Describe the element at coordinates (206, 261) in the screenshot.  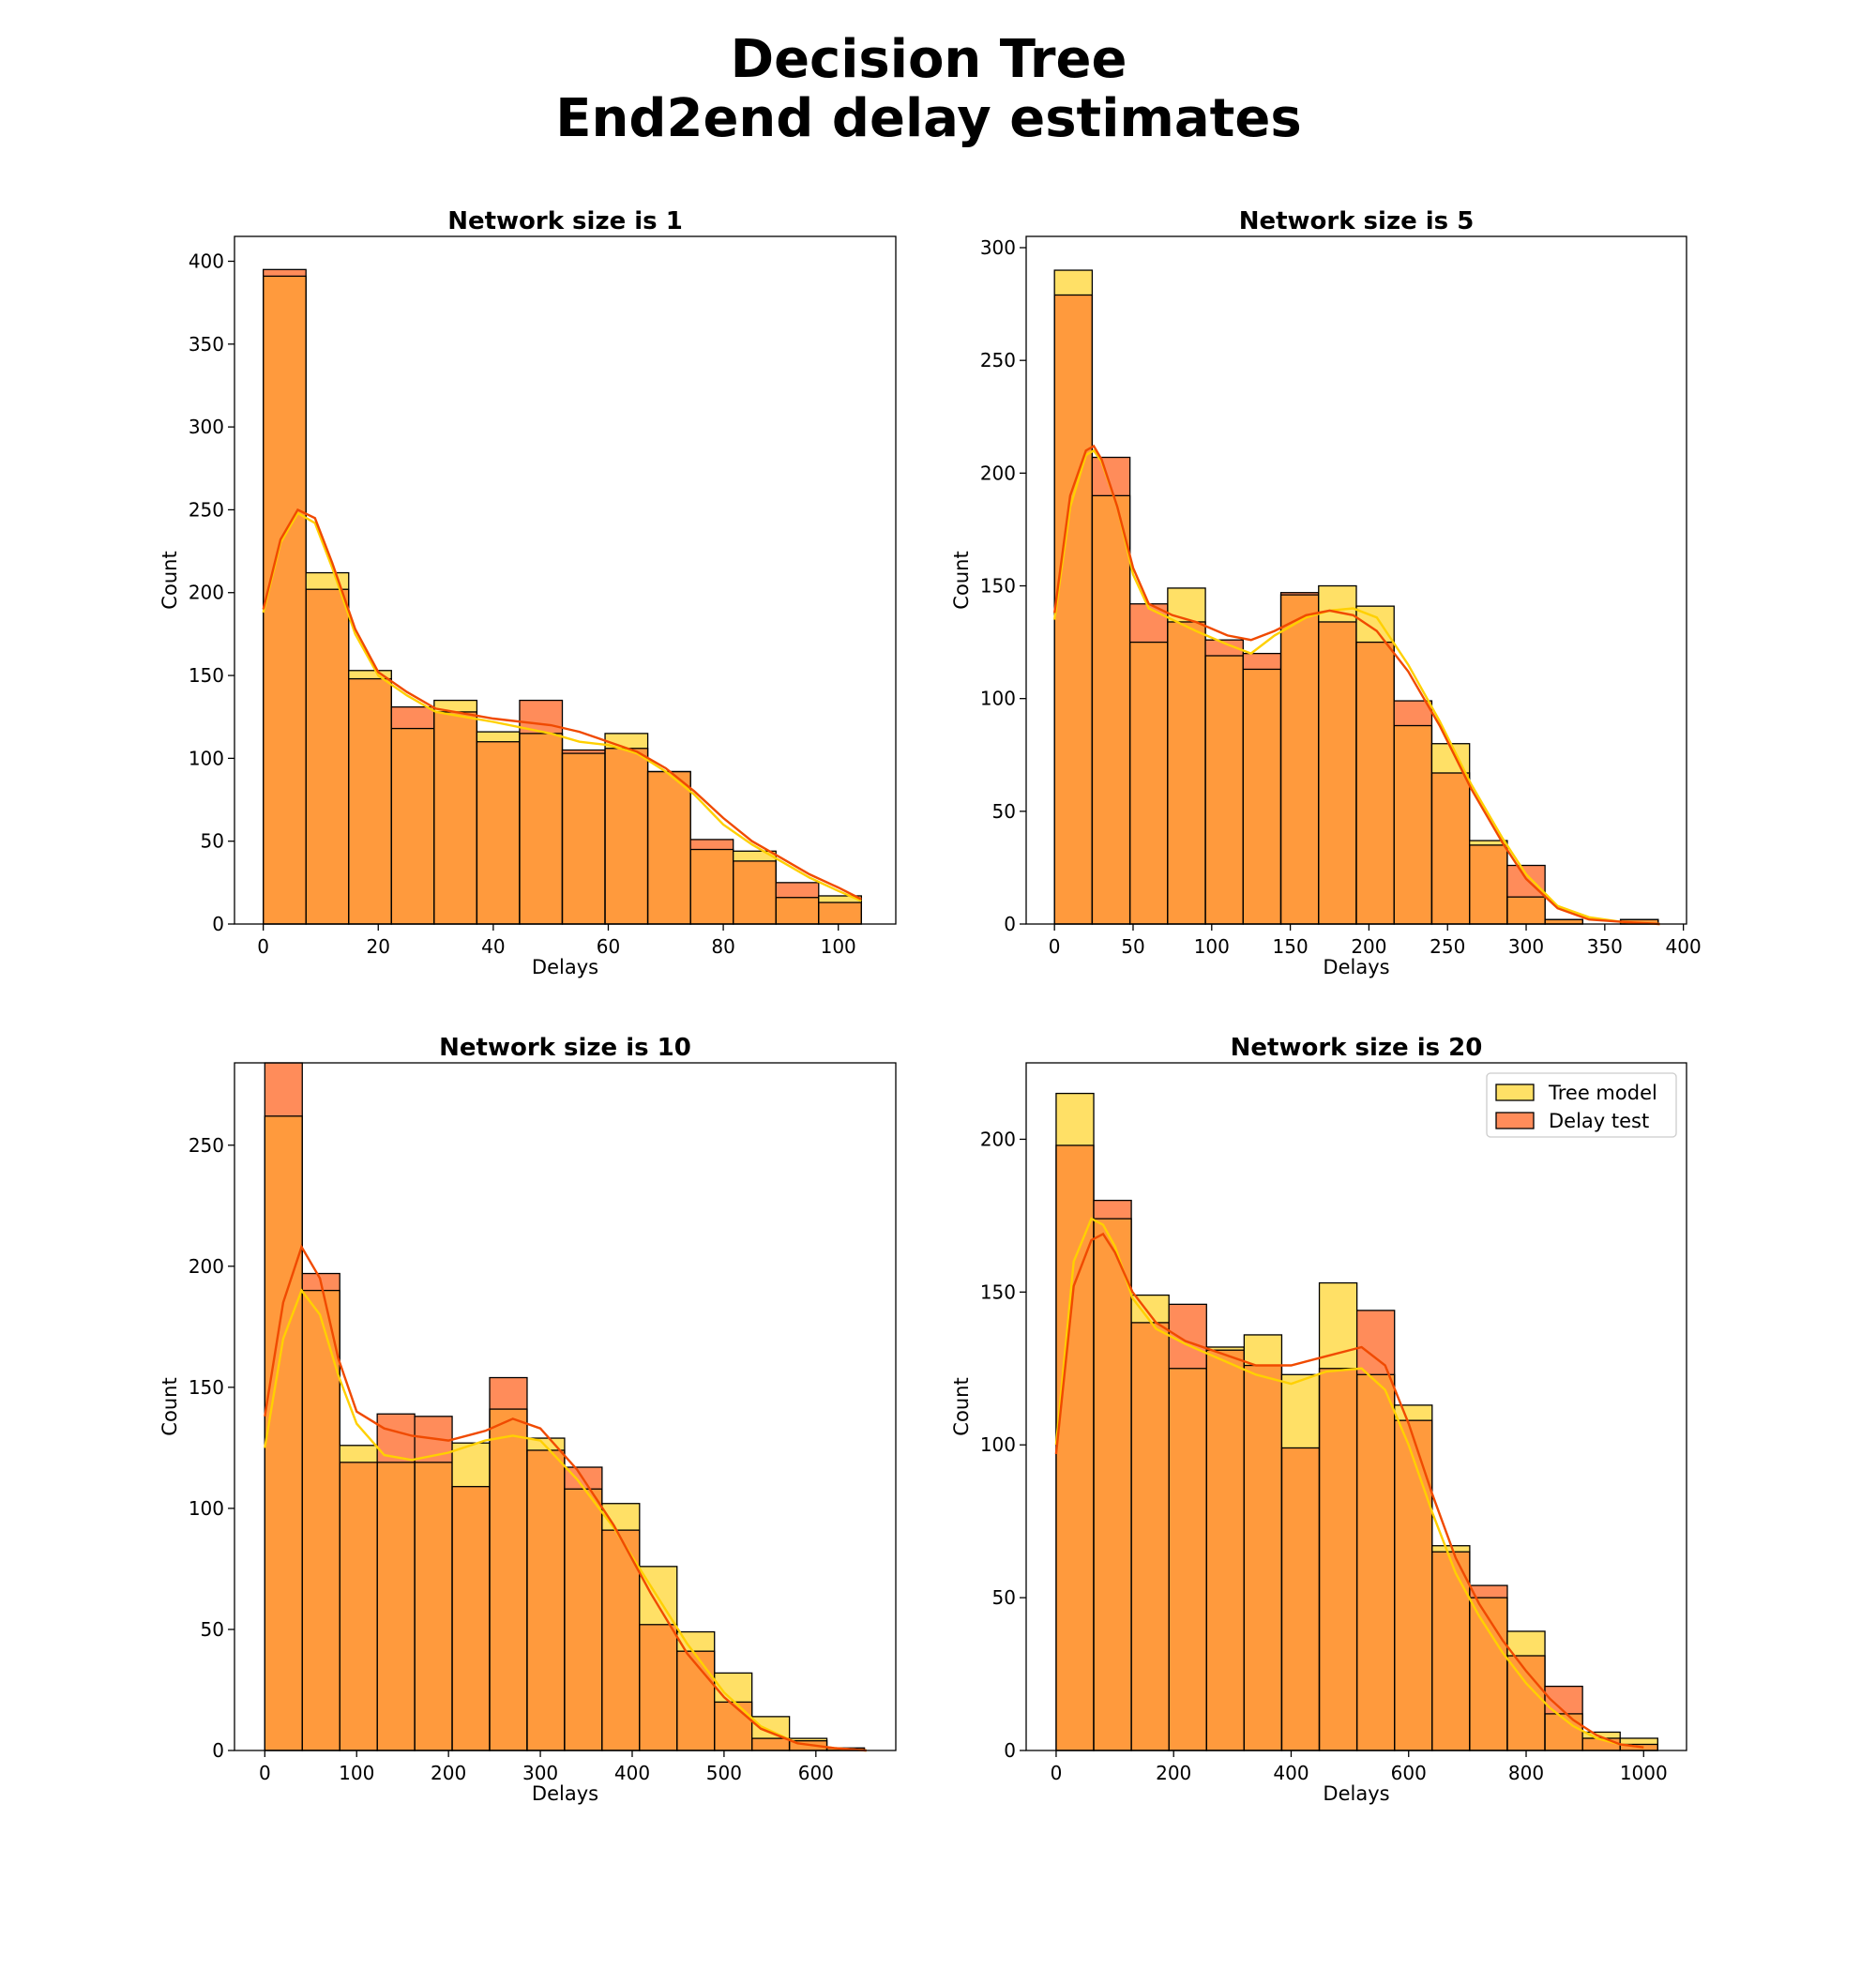
I see `y-tick-label: 400` at that location.